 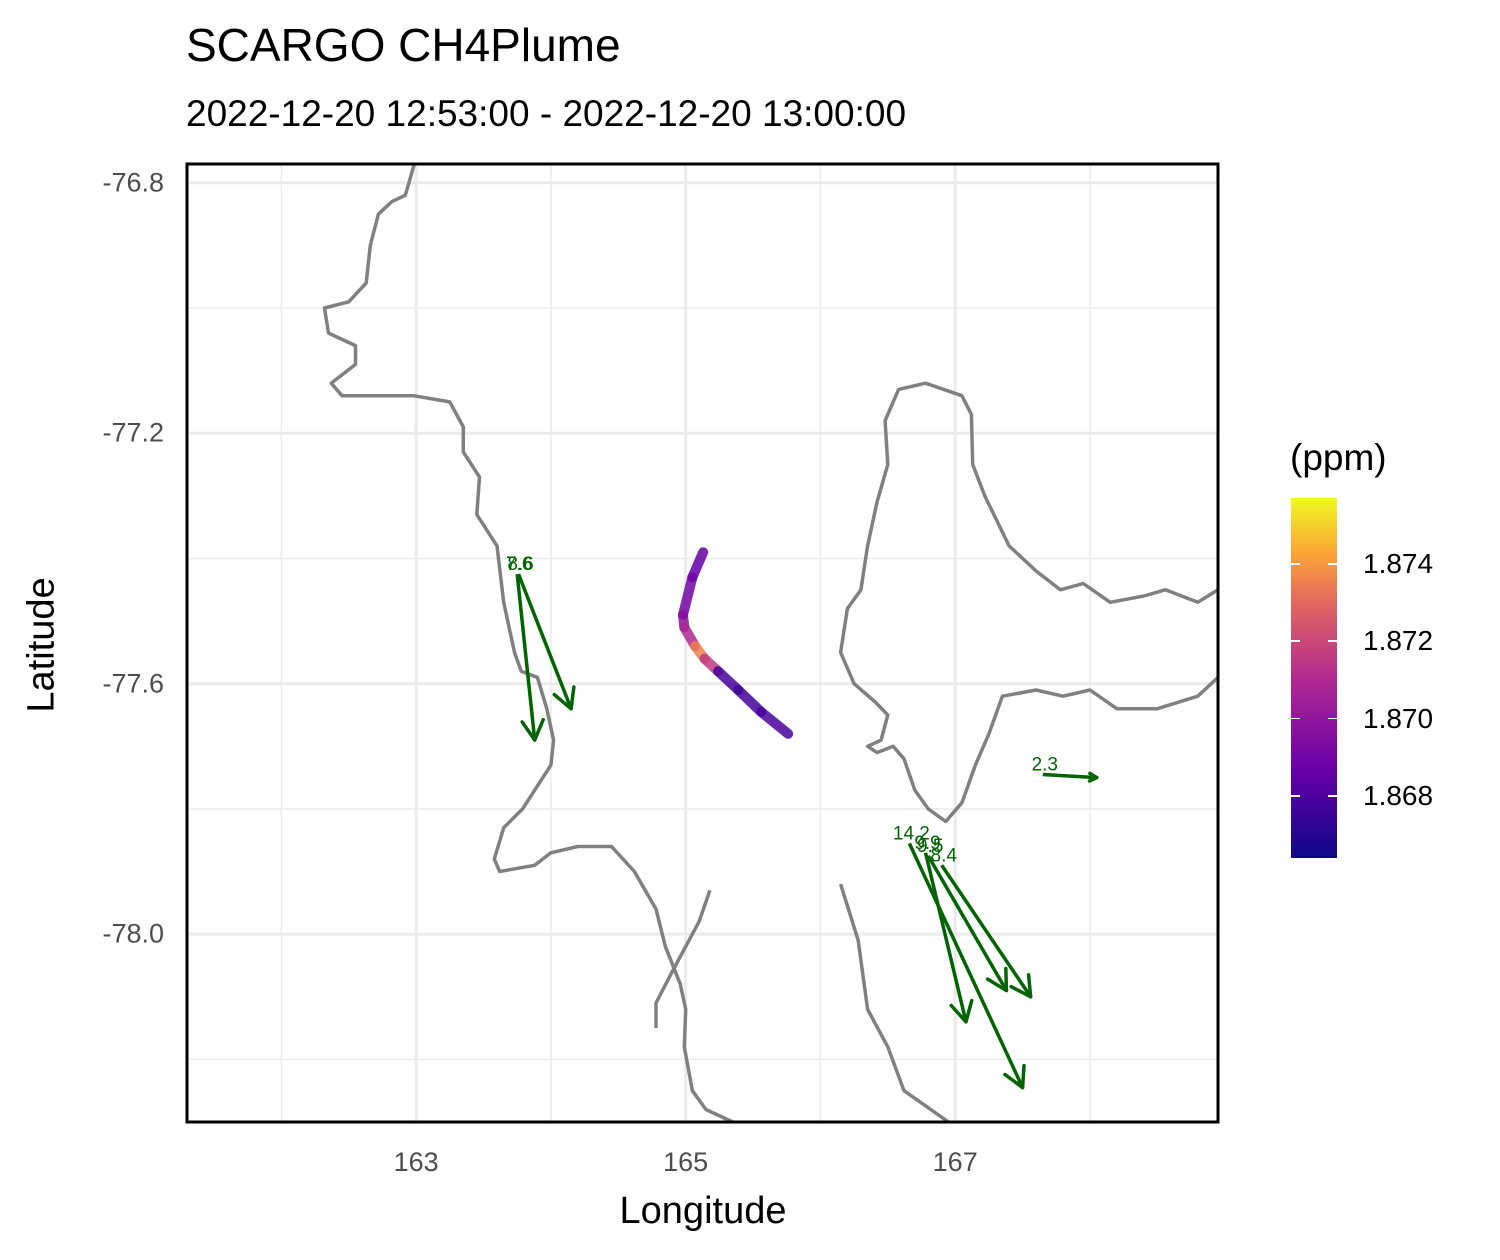 What do you see at coordinates (1314, 678) in the screenshot?
I see `colorbar` at bounding box center [1314, 678].